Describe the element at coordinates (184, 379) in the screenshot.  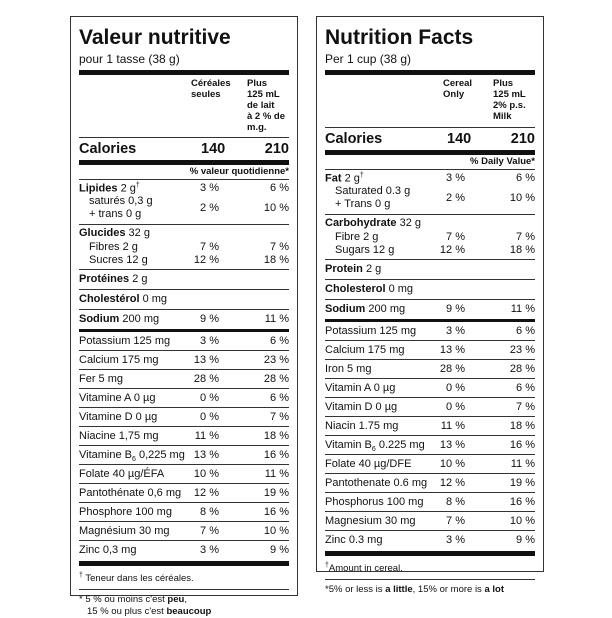
I see `list-item: Fer 5 mg 28 % 28 %` at that location.